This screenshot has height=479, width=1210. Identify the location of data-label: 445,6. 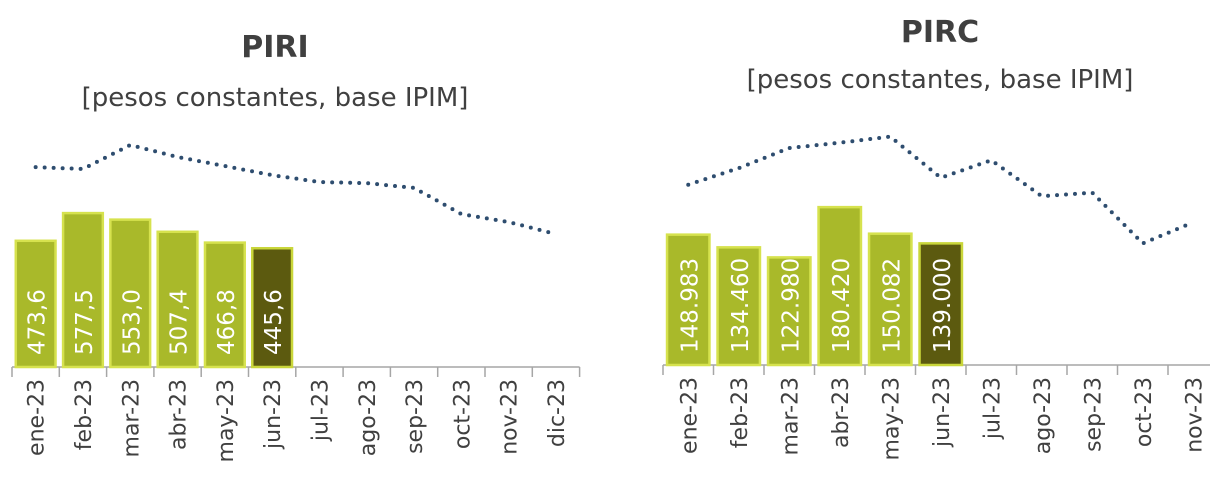
(274, 322).